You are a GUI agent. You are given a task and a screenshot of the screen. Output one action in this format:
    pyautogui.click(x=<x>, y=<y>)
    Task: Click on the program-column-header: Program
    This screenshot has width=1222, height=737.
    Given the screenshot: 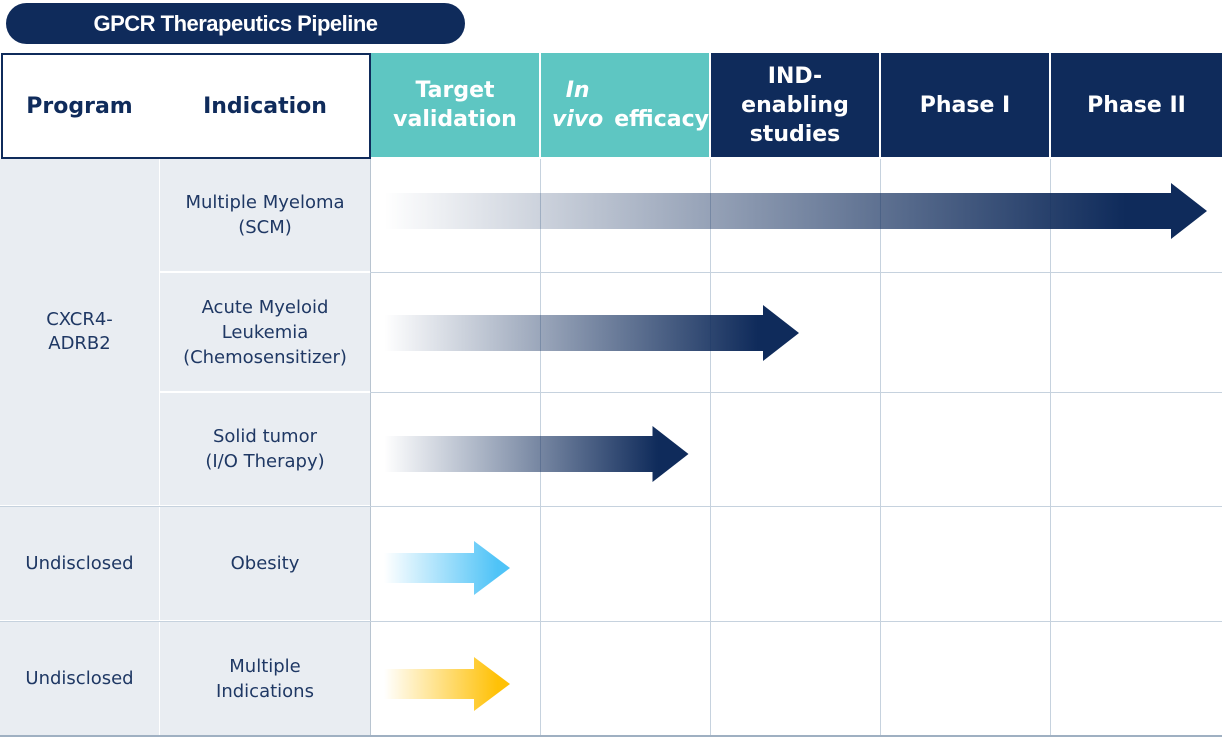 What is the action you would take?
    pyautogui.click(x=79, y=106)
    